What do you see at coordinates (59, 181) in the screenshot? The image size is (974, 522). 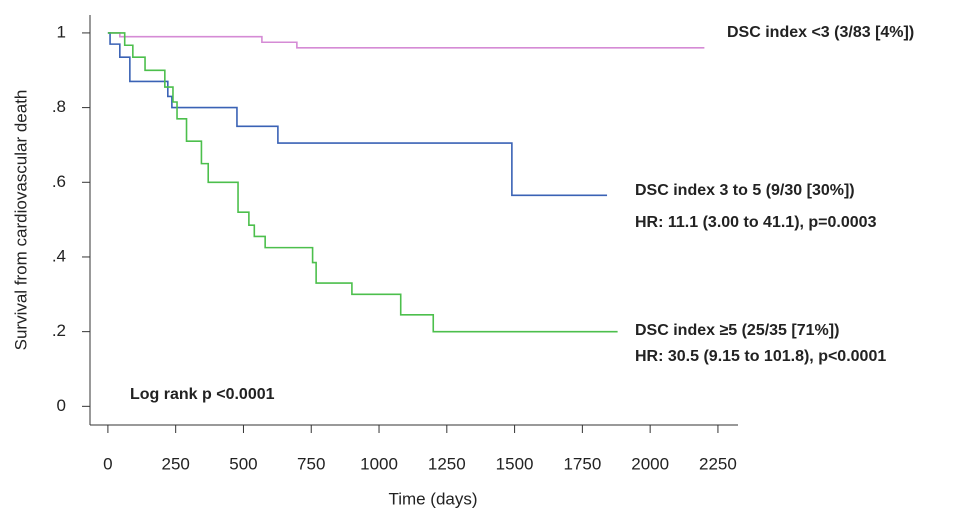 I see `y-tick-label: .6` at bounding box center [59, 181].